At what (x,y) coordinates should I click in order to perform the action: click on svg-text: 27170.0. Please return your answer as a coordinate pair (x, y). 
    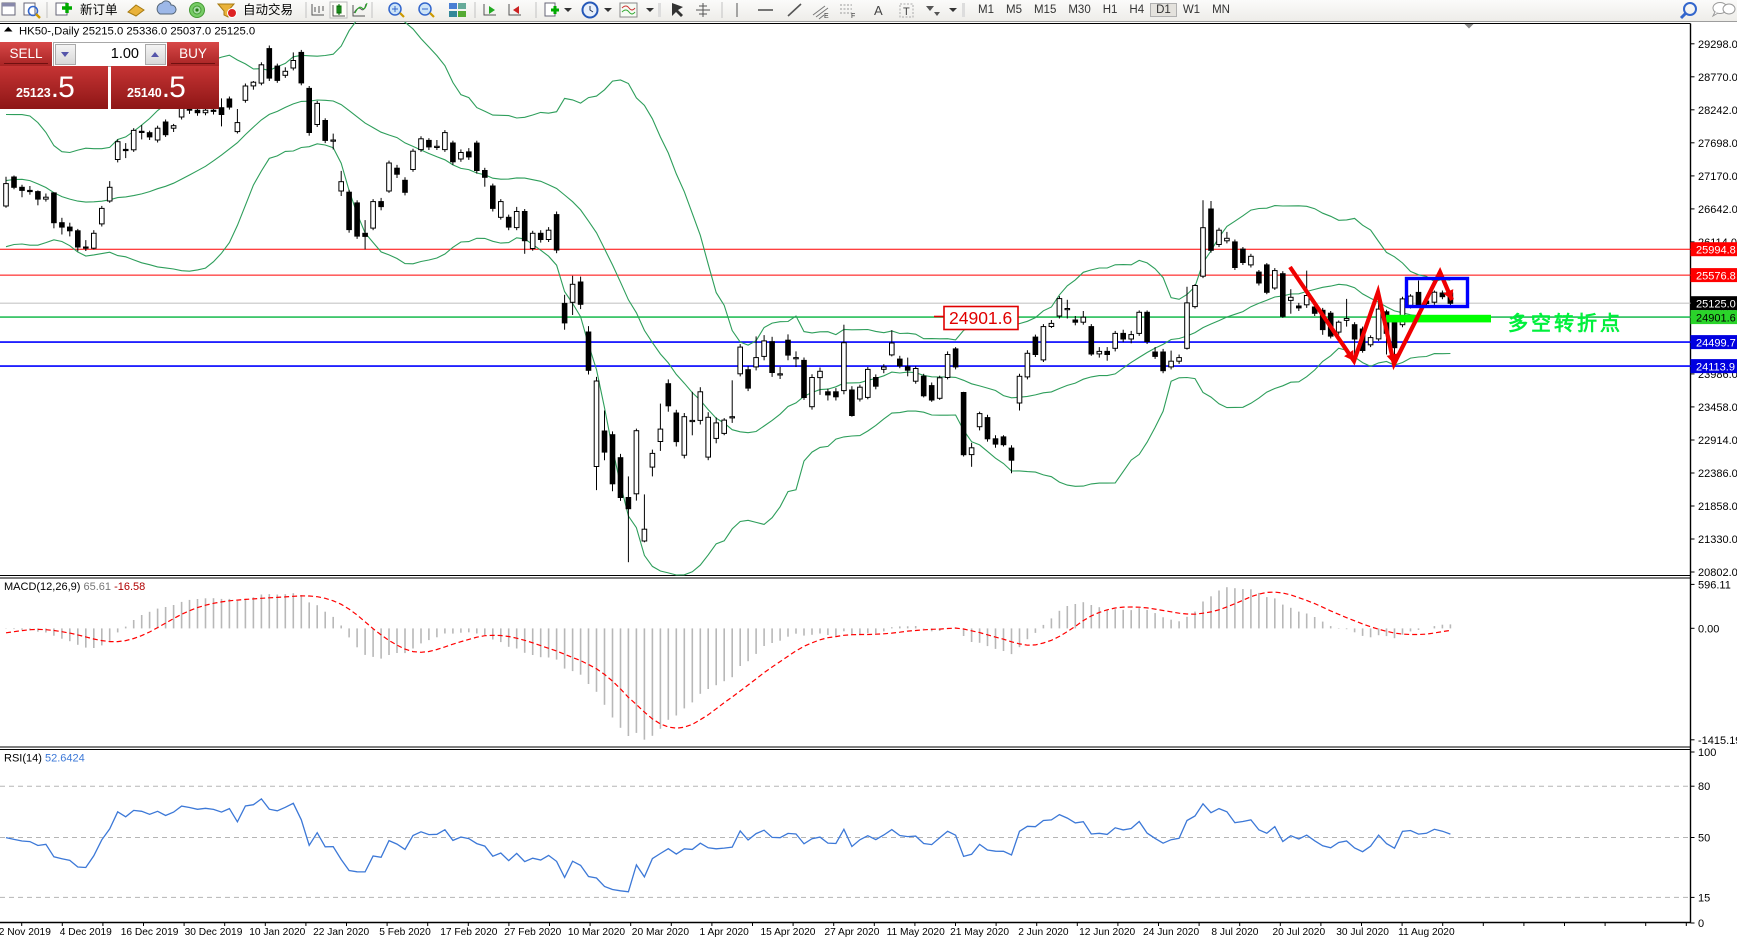
    Looking at the image, I should click on (1717, 177).